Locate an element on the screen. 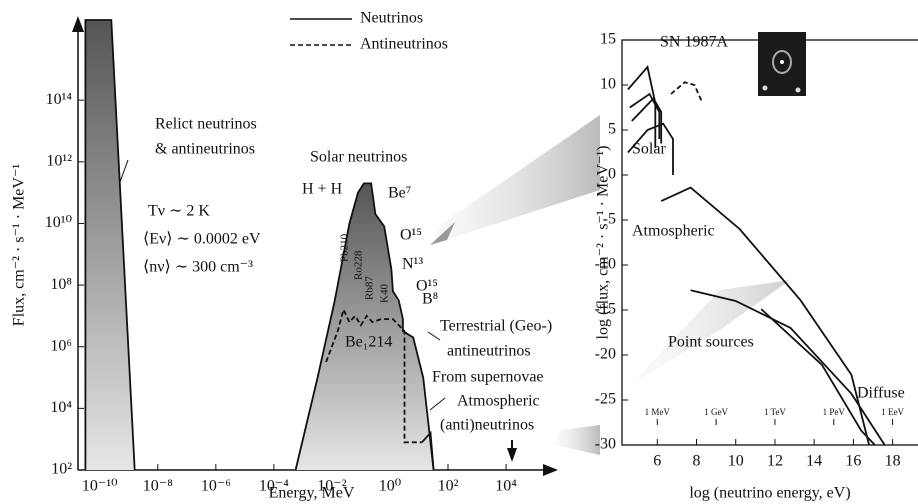  arrow-head is located at coordinates (442, 233).